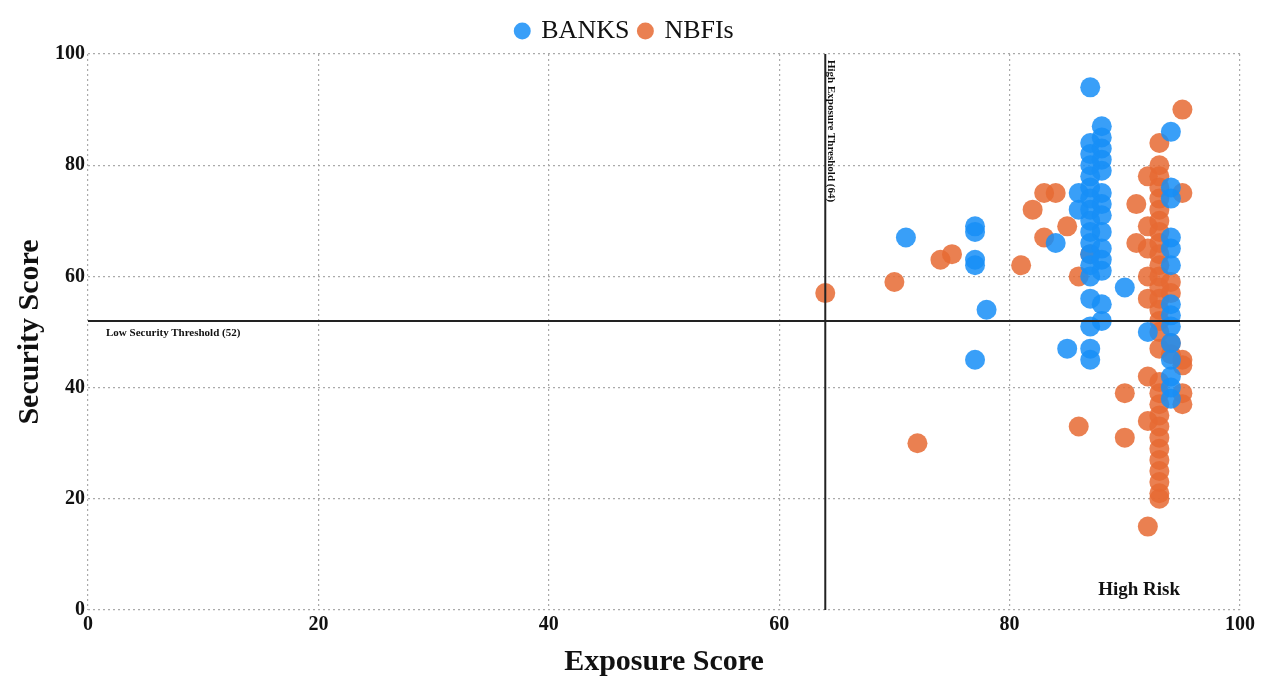 This screenshot has height=692, width=1266. What do you see at coordinates (75, 274) in the screenshot?
I see `y-tick-label: 60` at bounding box center [75, 274].